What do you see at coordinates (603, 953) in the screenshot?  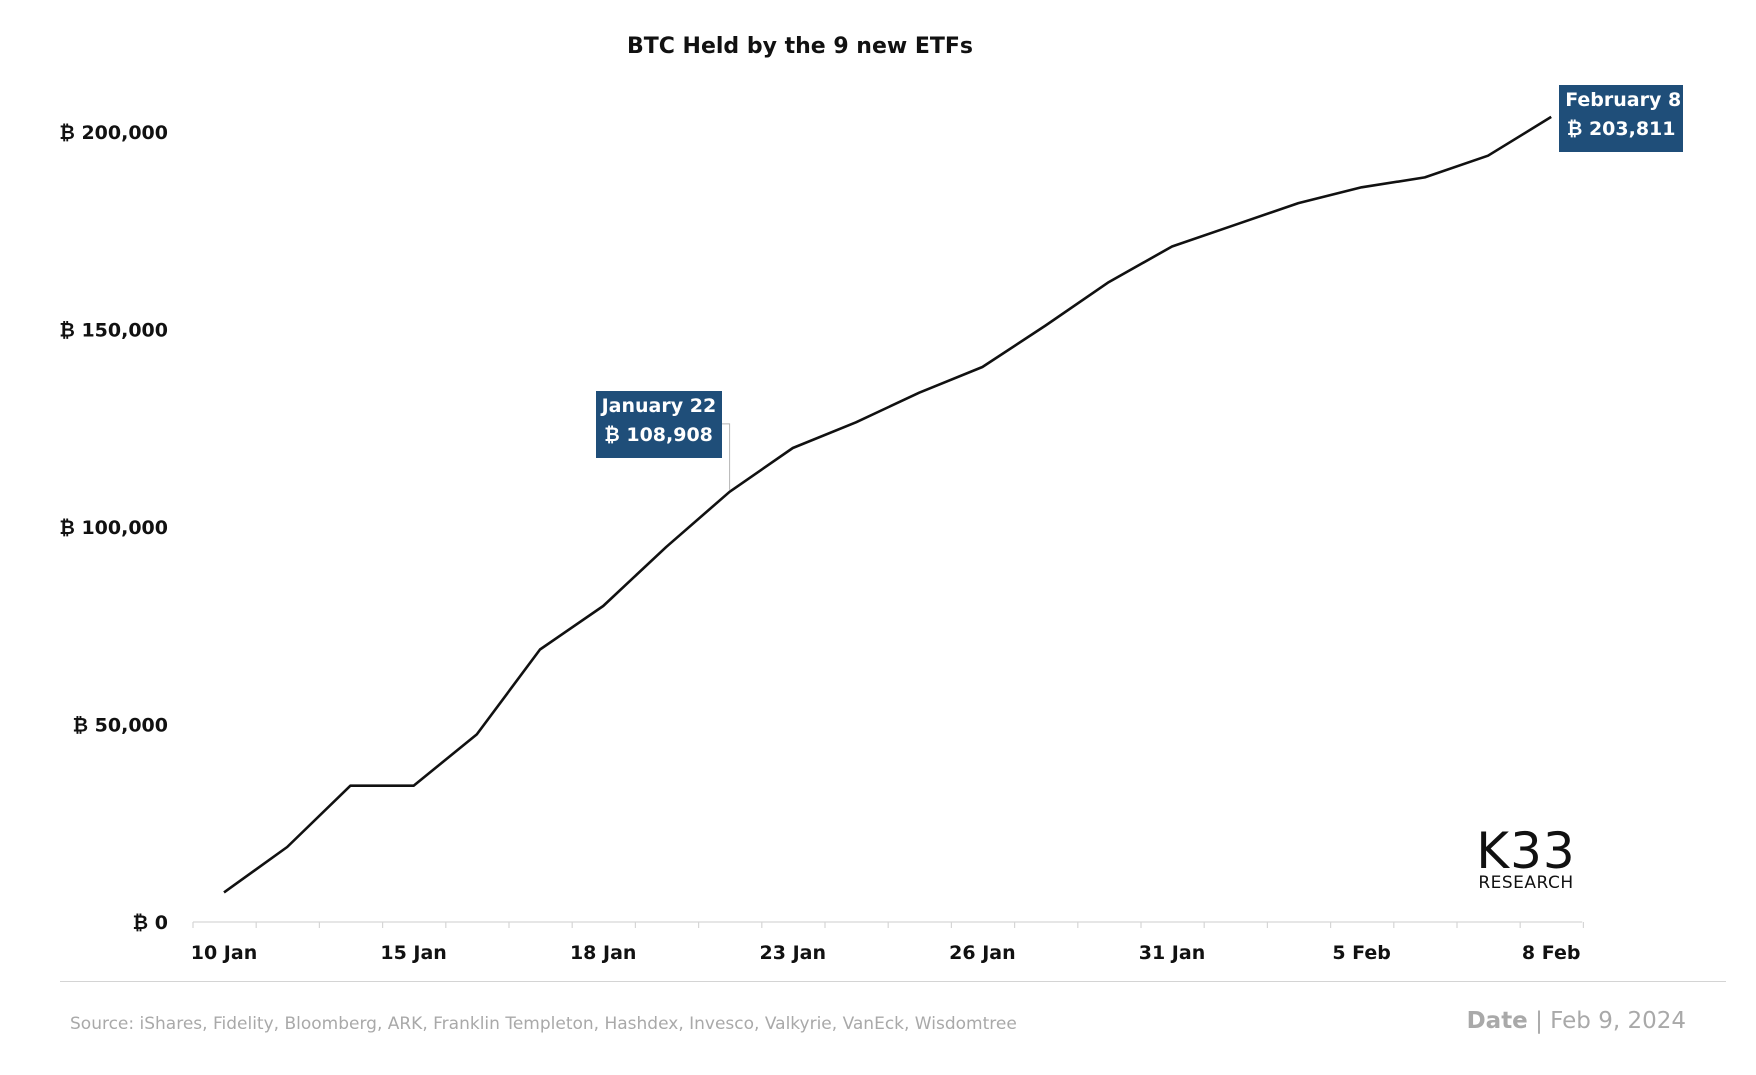 I see `x-tick-label: 18 Jan` at bounding box center [603, 953].